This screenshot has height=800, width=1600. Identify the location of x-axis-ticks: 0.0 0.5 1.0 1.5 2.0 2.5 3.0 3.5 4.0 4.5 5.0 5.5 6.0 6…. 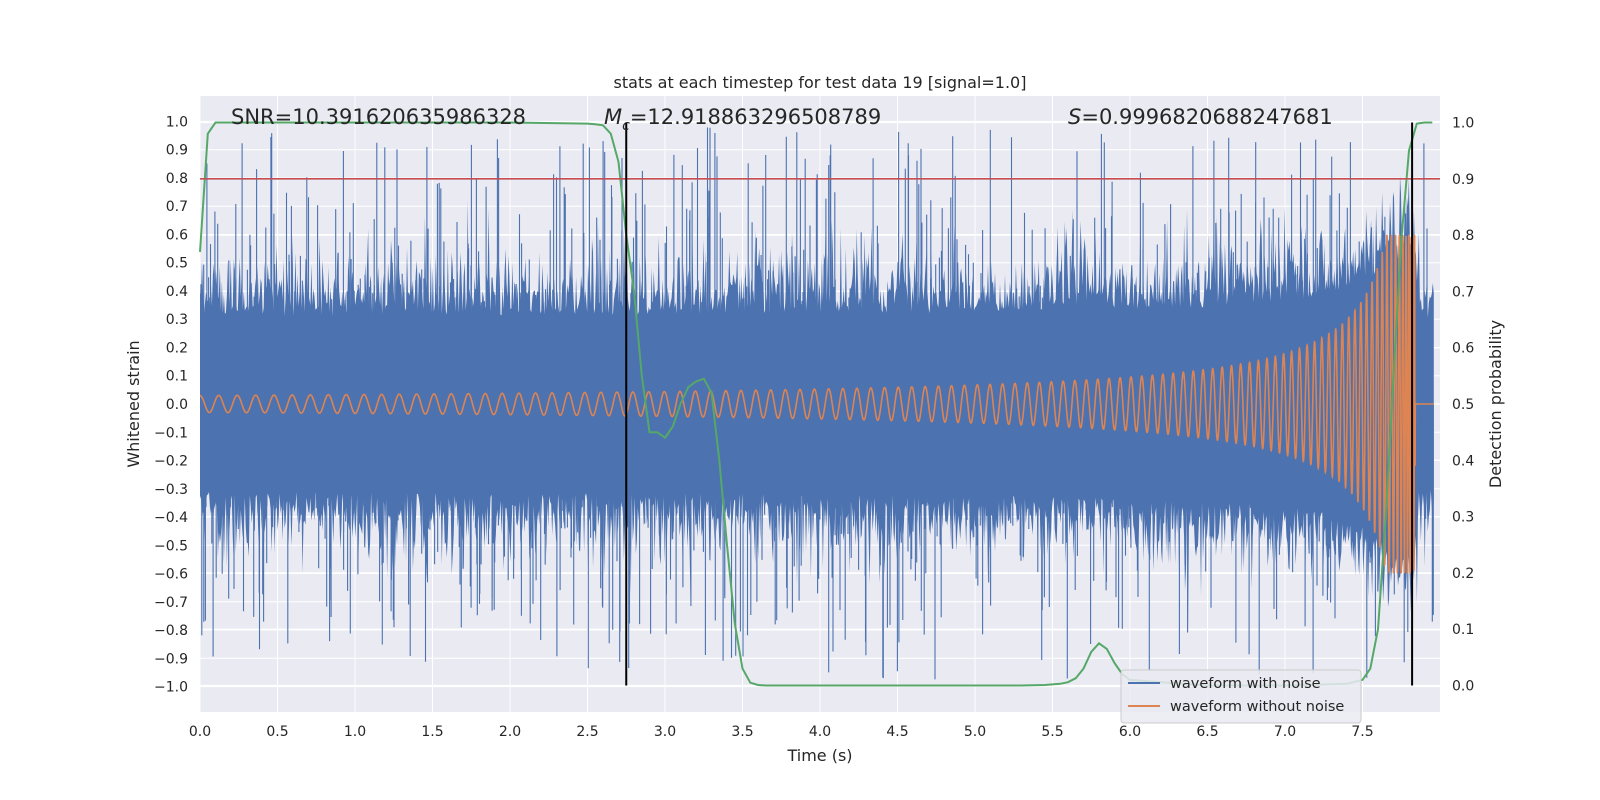
(781, 732).